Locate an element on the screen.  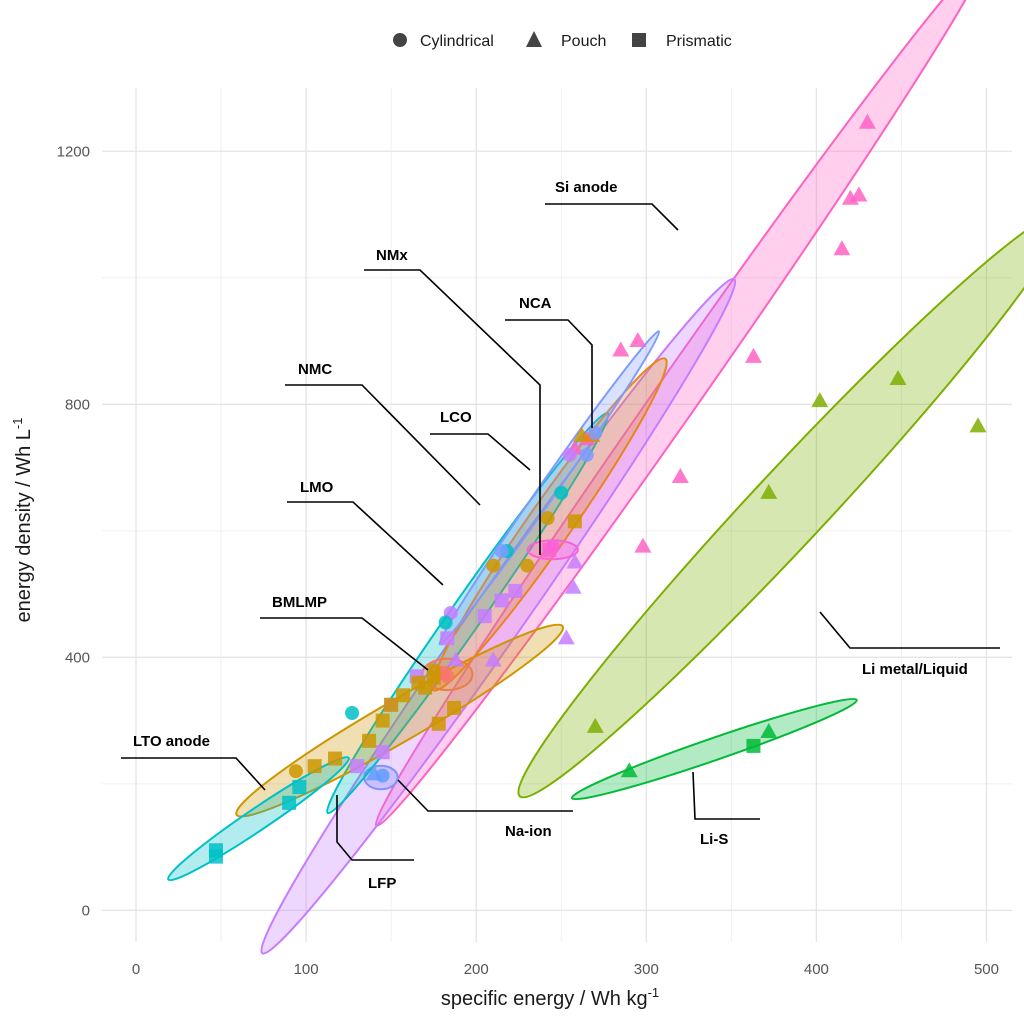
leader-line-nmx is located at coordinates (452, 412).